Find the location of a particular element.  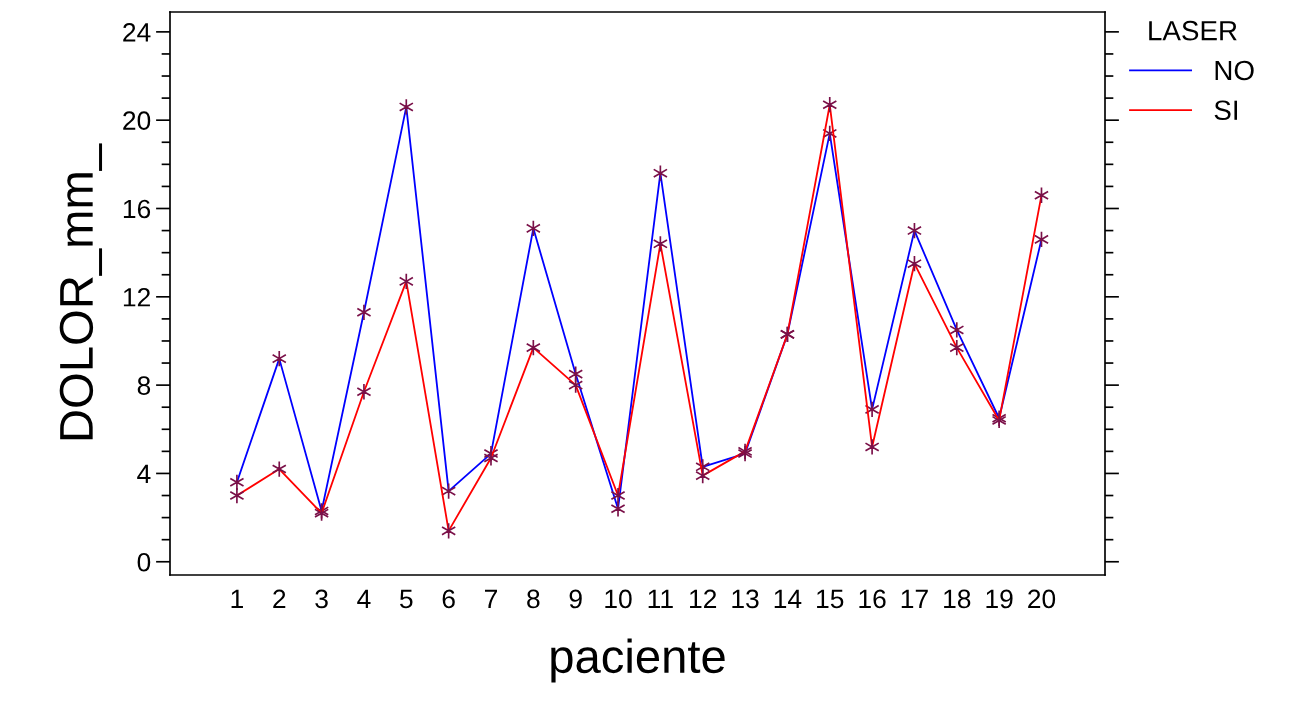

legend-label: SI is located at coordinates (1226, 110).